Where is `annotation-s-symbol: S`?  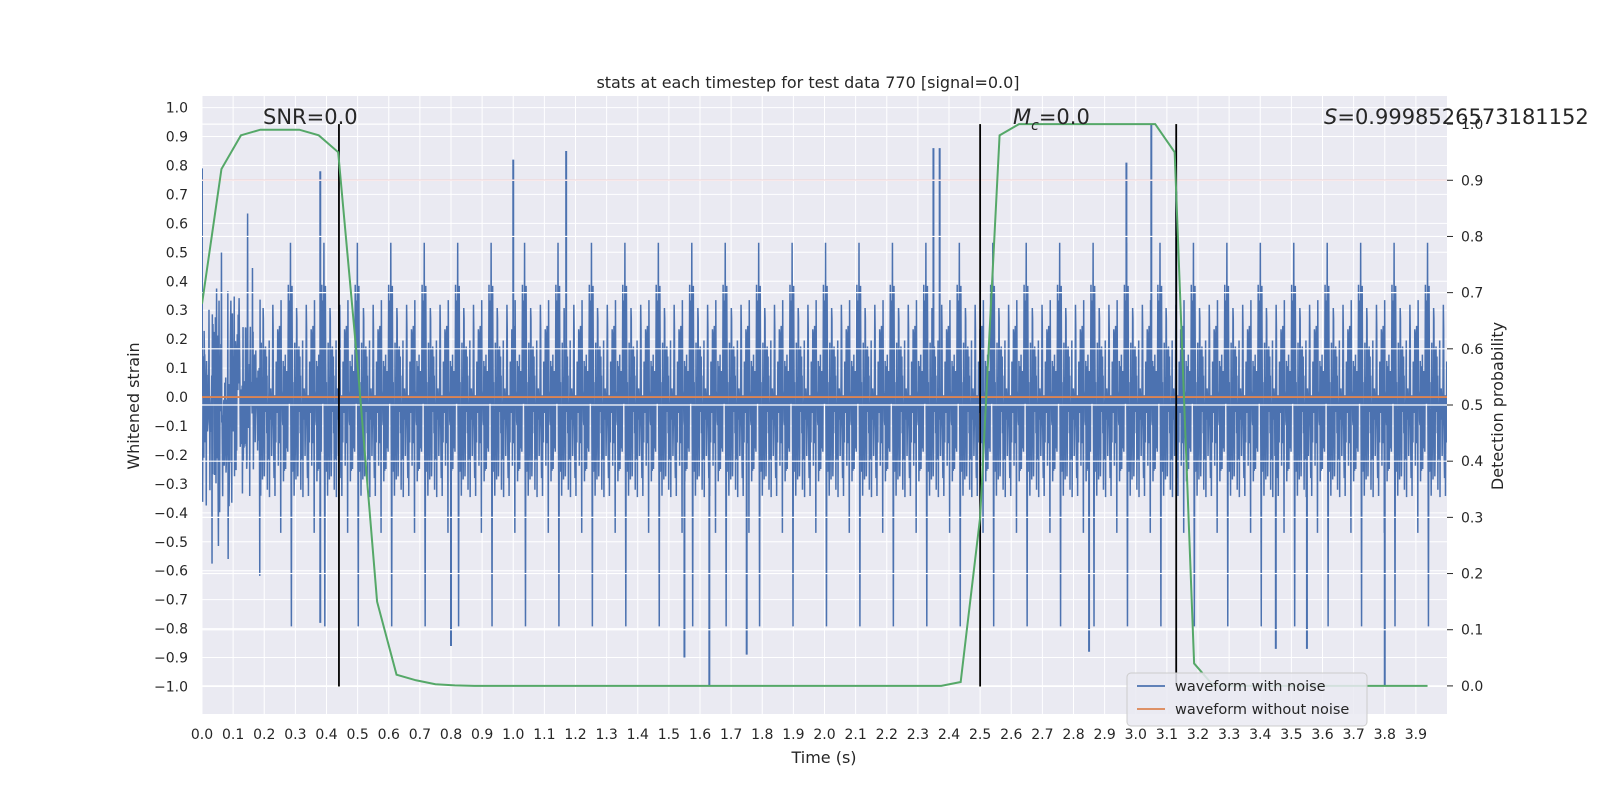
annotation-s-symbol: S is located at coordinates (1330, 117).